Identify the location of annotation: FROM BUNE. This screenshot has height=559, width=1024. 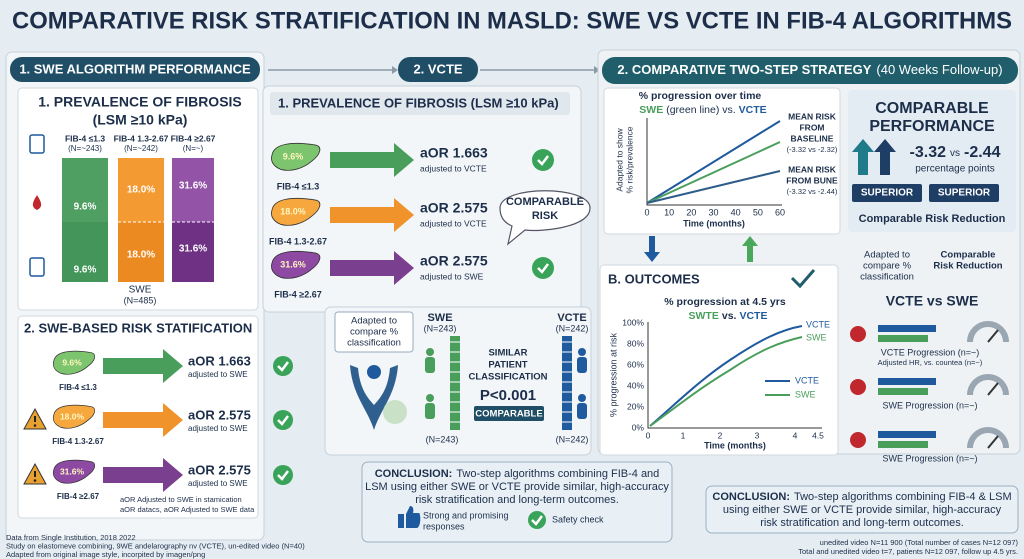
(812, 180).